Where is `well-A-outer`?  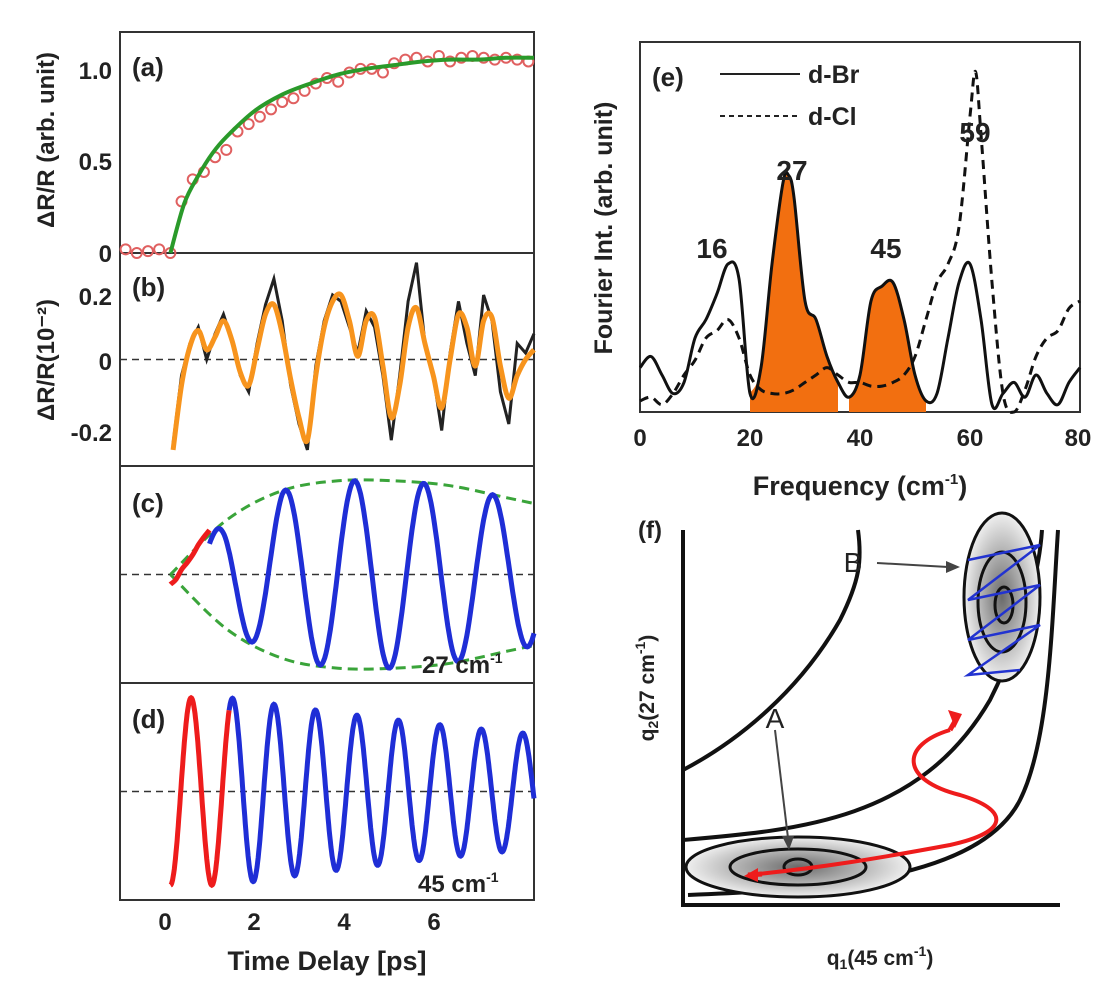
well-A-outer is located at coordinates (798, 867).